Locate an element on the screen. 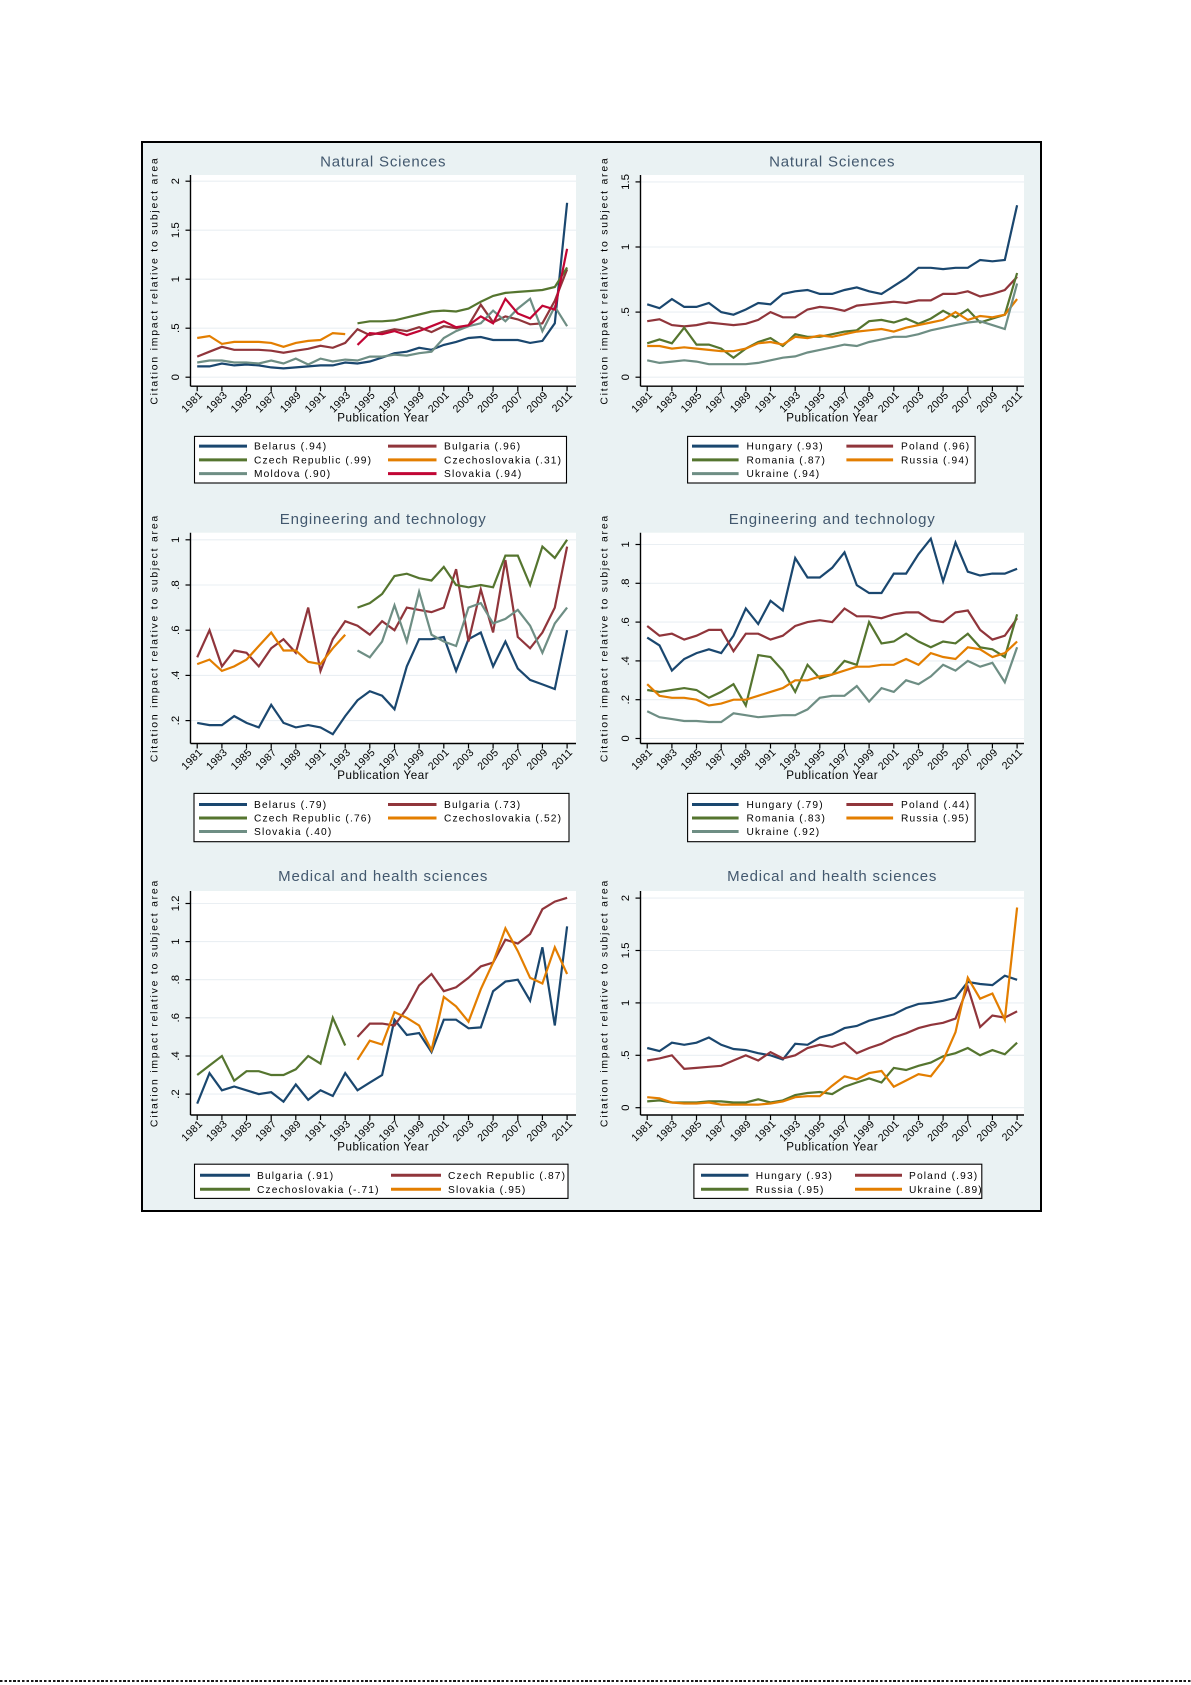  svg-text: Slovakia (.40) is located at coordinates (293, 832).